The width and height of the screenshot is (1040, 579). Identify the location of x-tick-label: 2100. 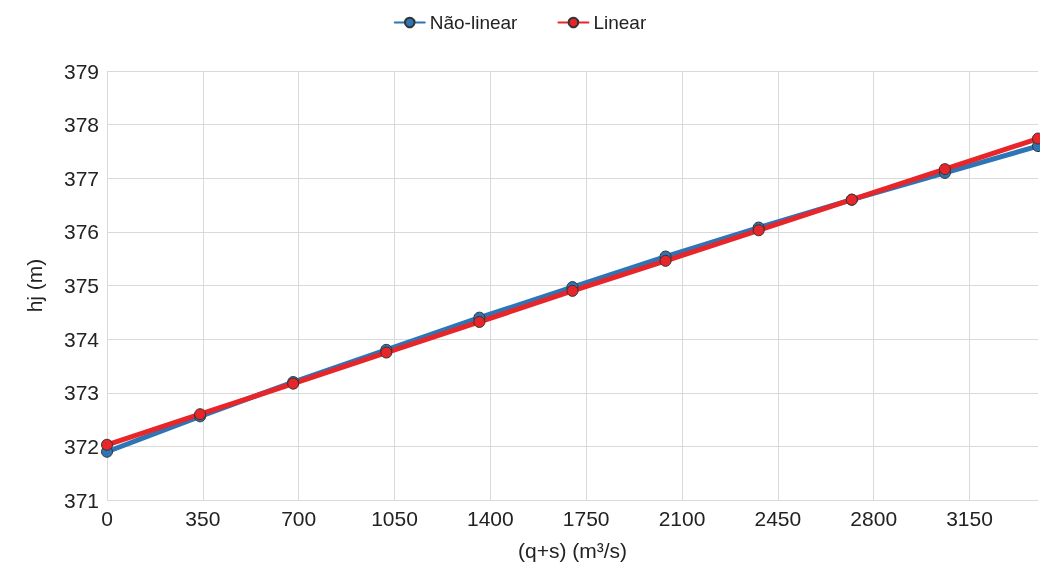
(682, 518).